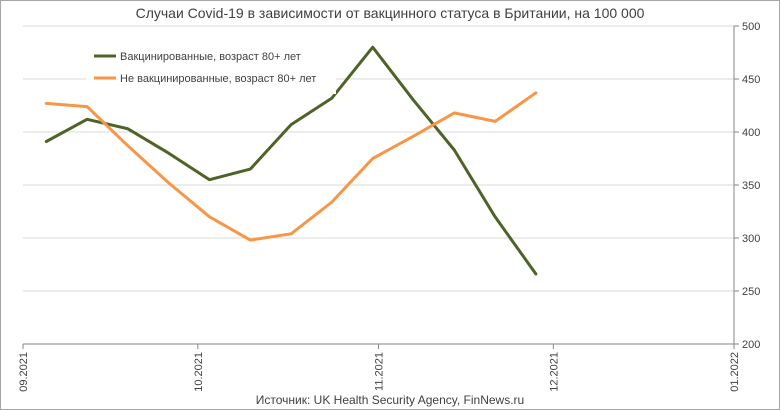 The width and height of the screenshot is (780, 410). I want to click on y-tick-label: 250, so click(751, 292).